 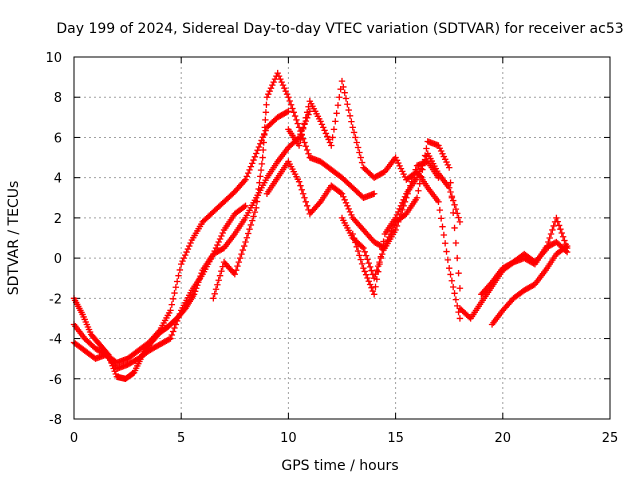 I want to click on y-axis-label: SDTVAR / TECUs, so click(x=14, y=238).